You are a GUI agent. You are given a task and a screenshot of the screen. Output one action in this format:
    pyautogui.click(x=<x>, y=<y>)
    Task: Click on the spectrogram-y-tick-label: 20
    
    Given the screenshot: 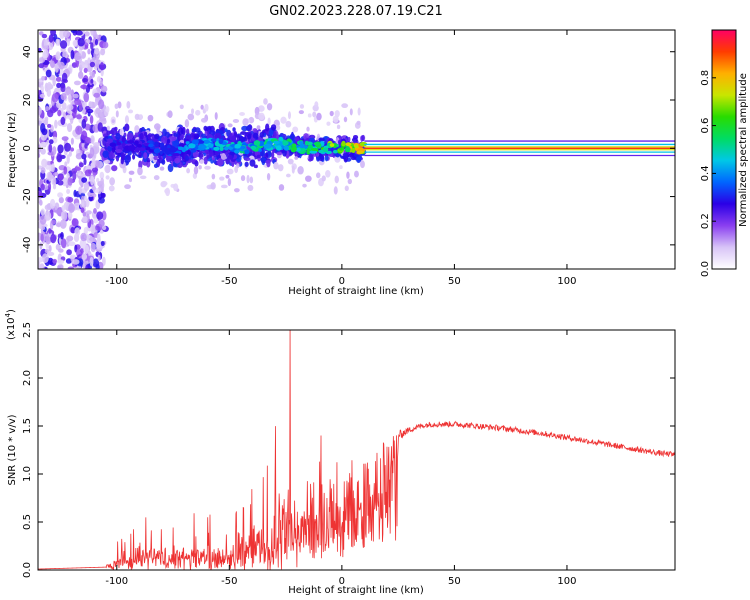 What is the action you would take?
    pyautogui.click(x=27, y=100)
    